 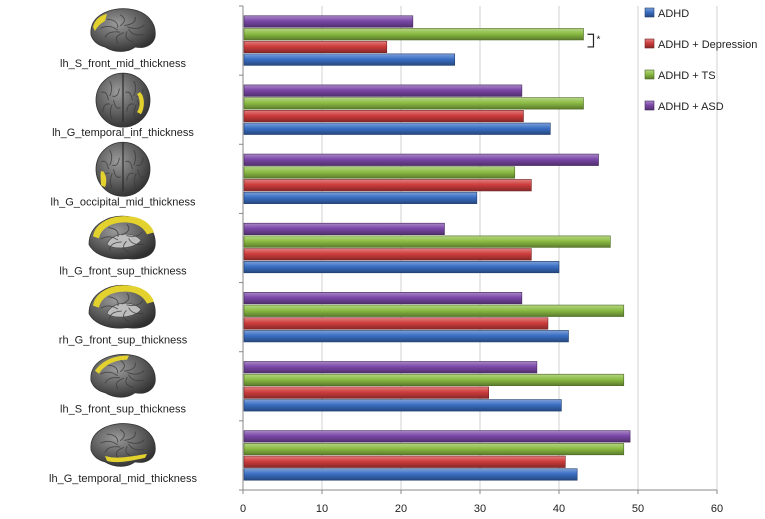 I want to click on bar-adhd-lh_G_temporal_inf_thickness, so click(x=397, y=128).